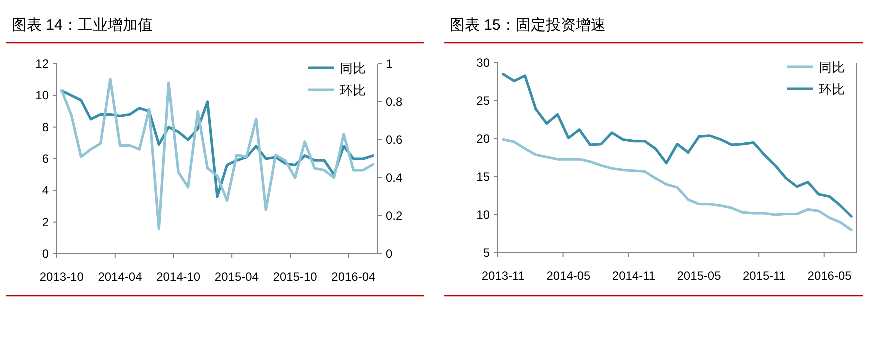  What do you see at coordinates (395, 102) in the screenshot?
I see `y2-tick-label: 0.8` at bounding box center [395, 102].